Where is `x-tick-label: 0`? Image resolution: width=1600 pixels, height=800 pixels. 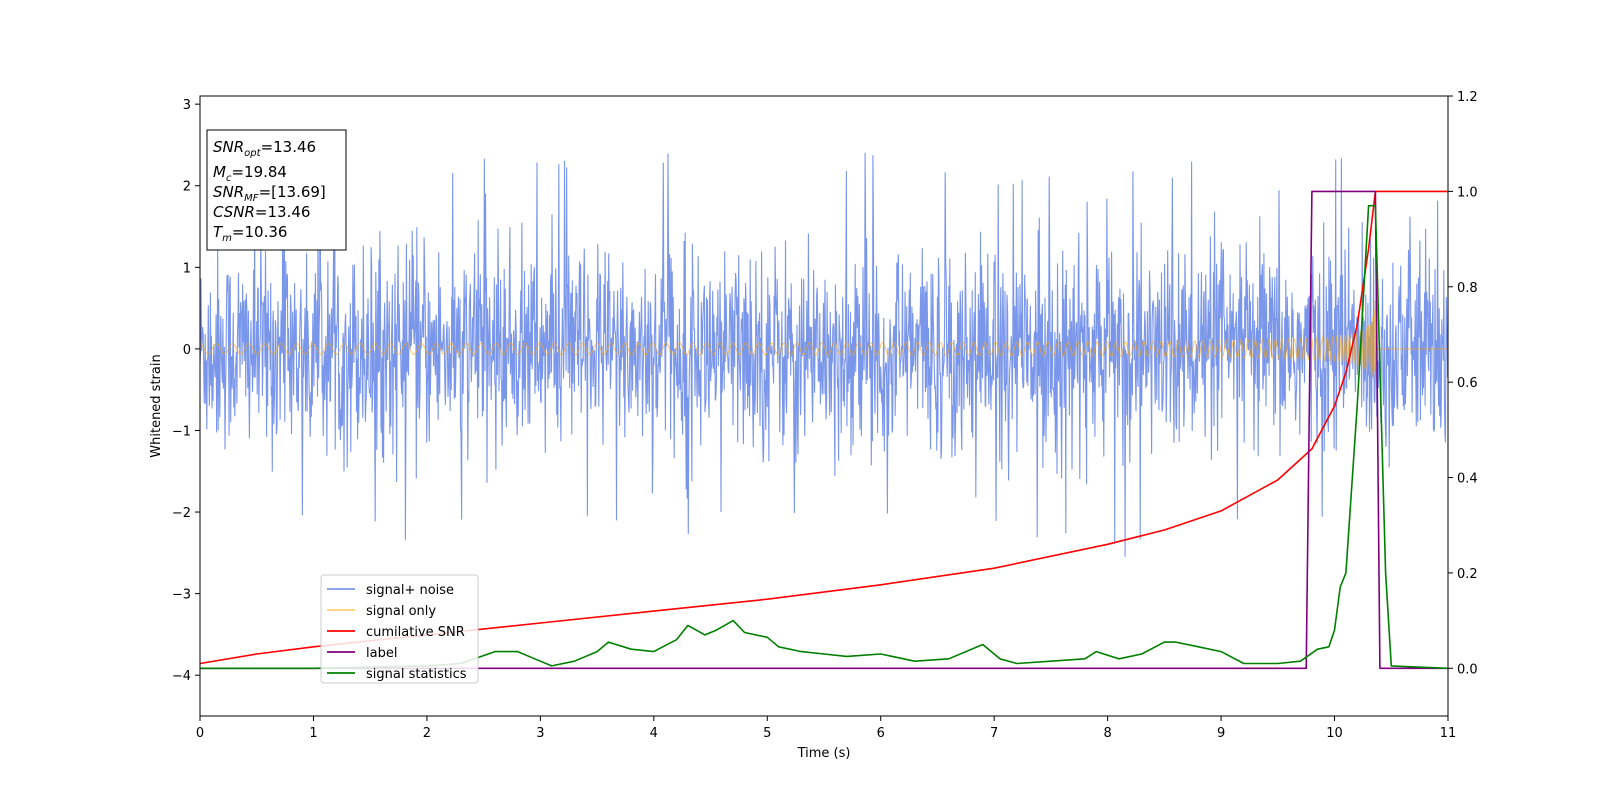
x-tick-label: 0 is located at coordinates (200, 733).